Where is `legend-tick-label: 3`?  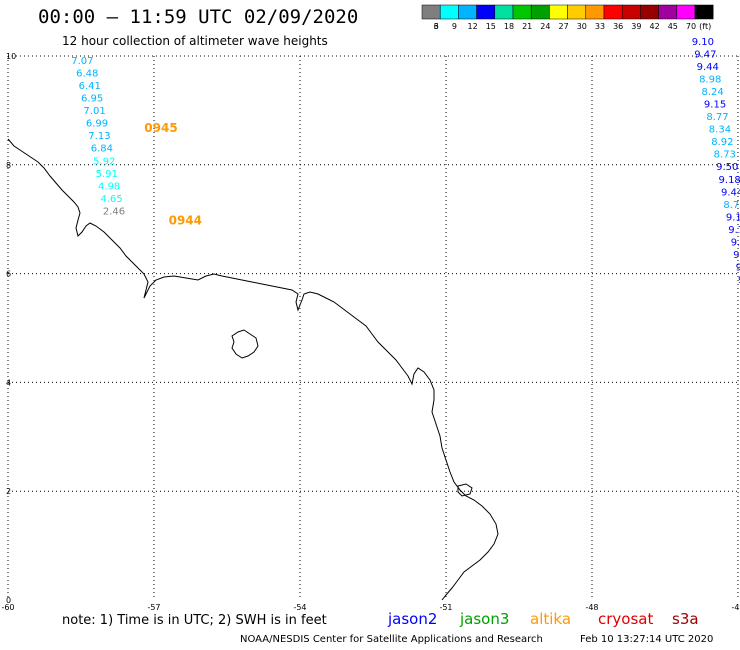
legend-tick-label: 3 is located at coordinates (436, 26).